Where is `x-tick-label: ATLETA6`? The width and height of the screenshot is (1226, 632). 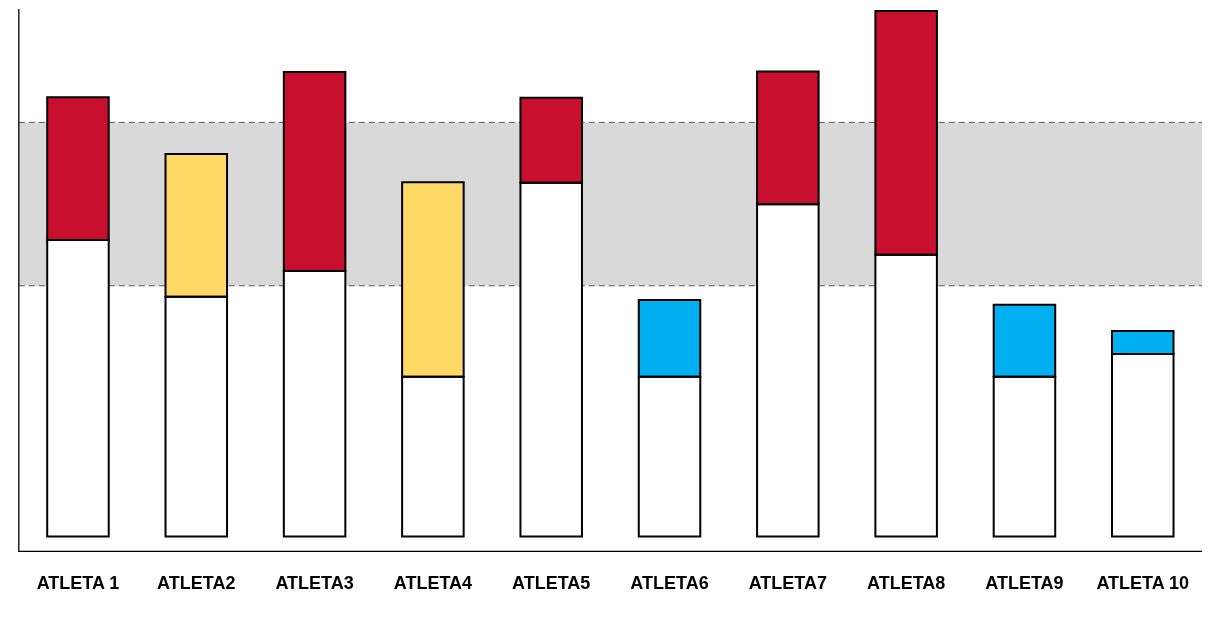 x-tick-label: ATLETA6 is located at coordinates (669, 583).